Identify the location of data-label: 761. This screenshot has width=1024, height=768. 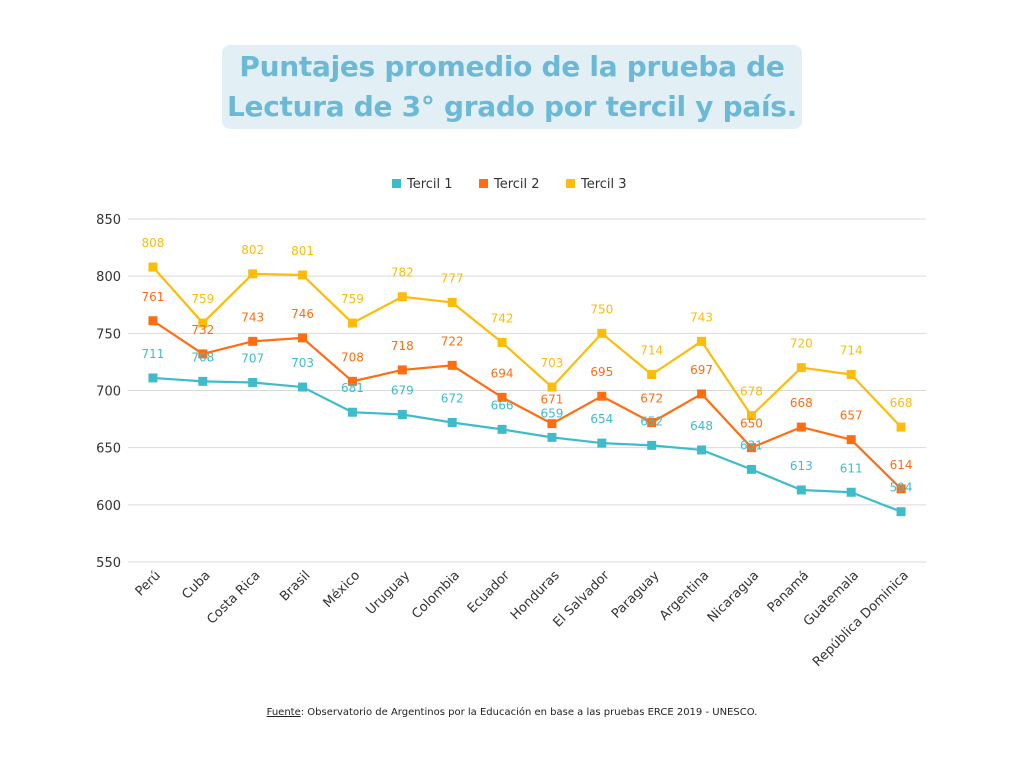
(152, 297).